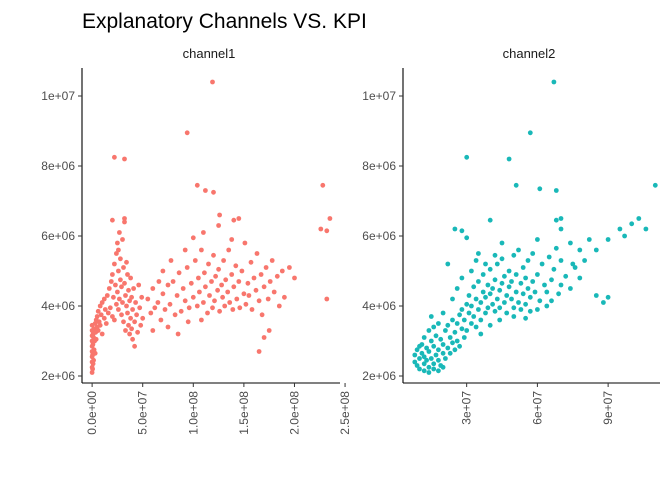 Image resolution: width=672 pixels, height=480 pixels. Describe the element at coordinates (58, 376) in the screenshot. I see `y-tick-label: 2e+06` at that location.